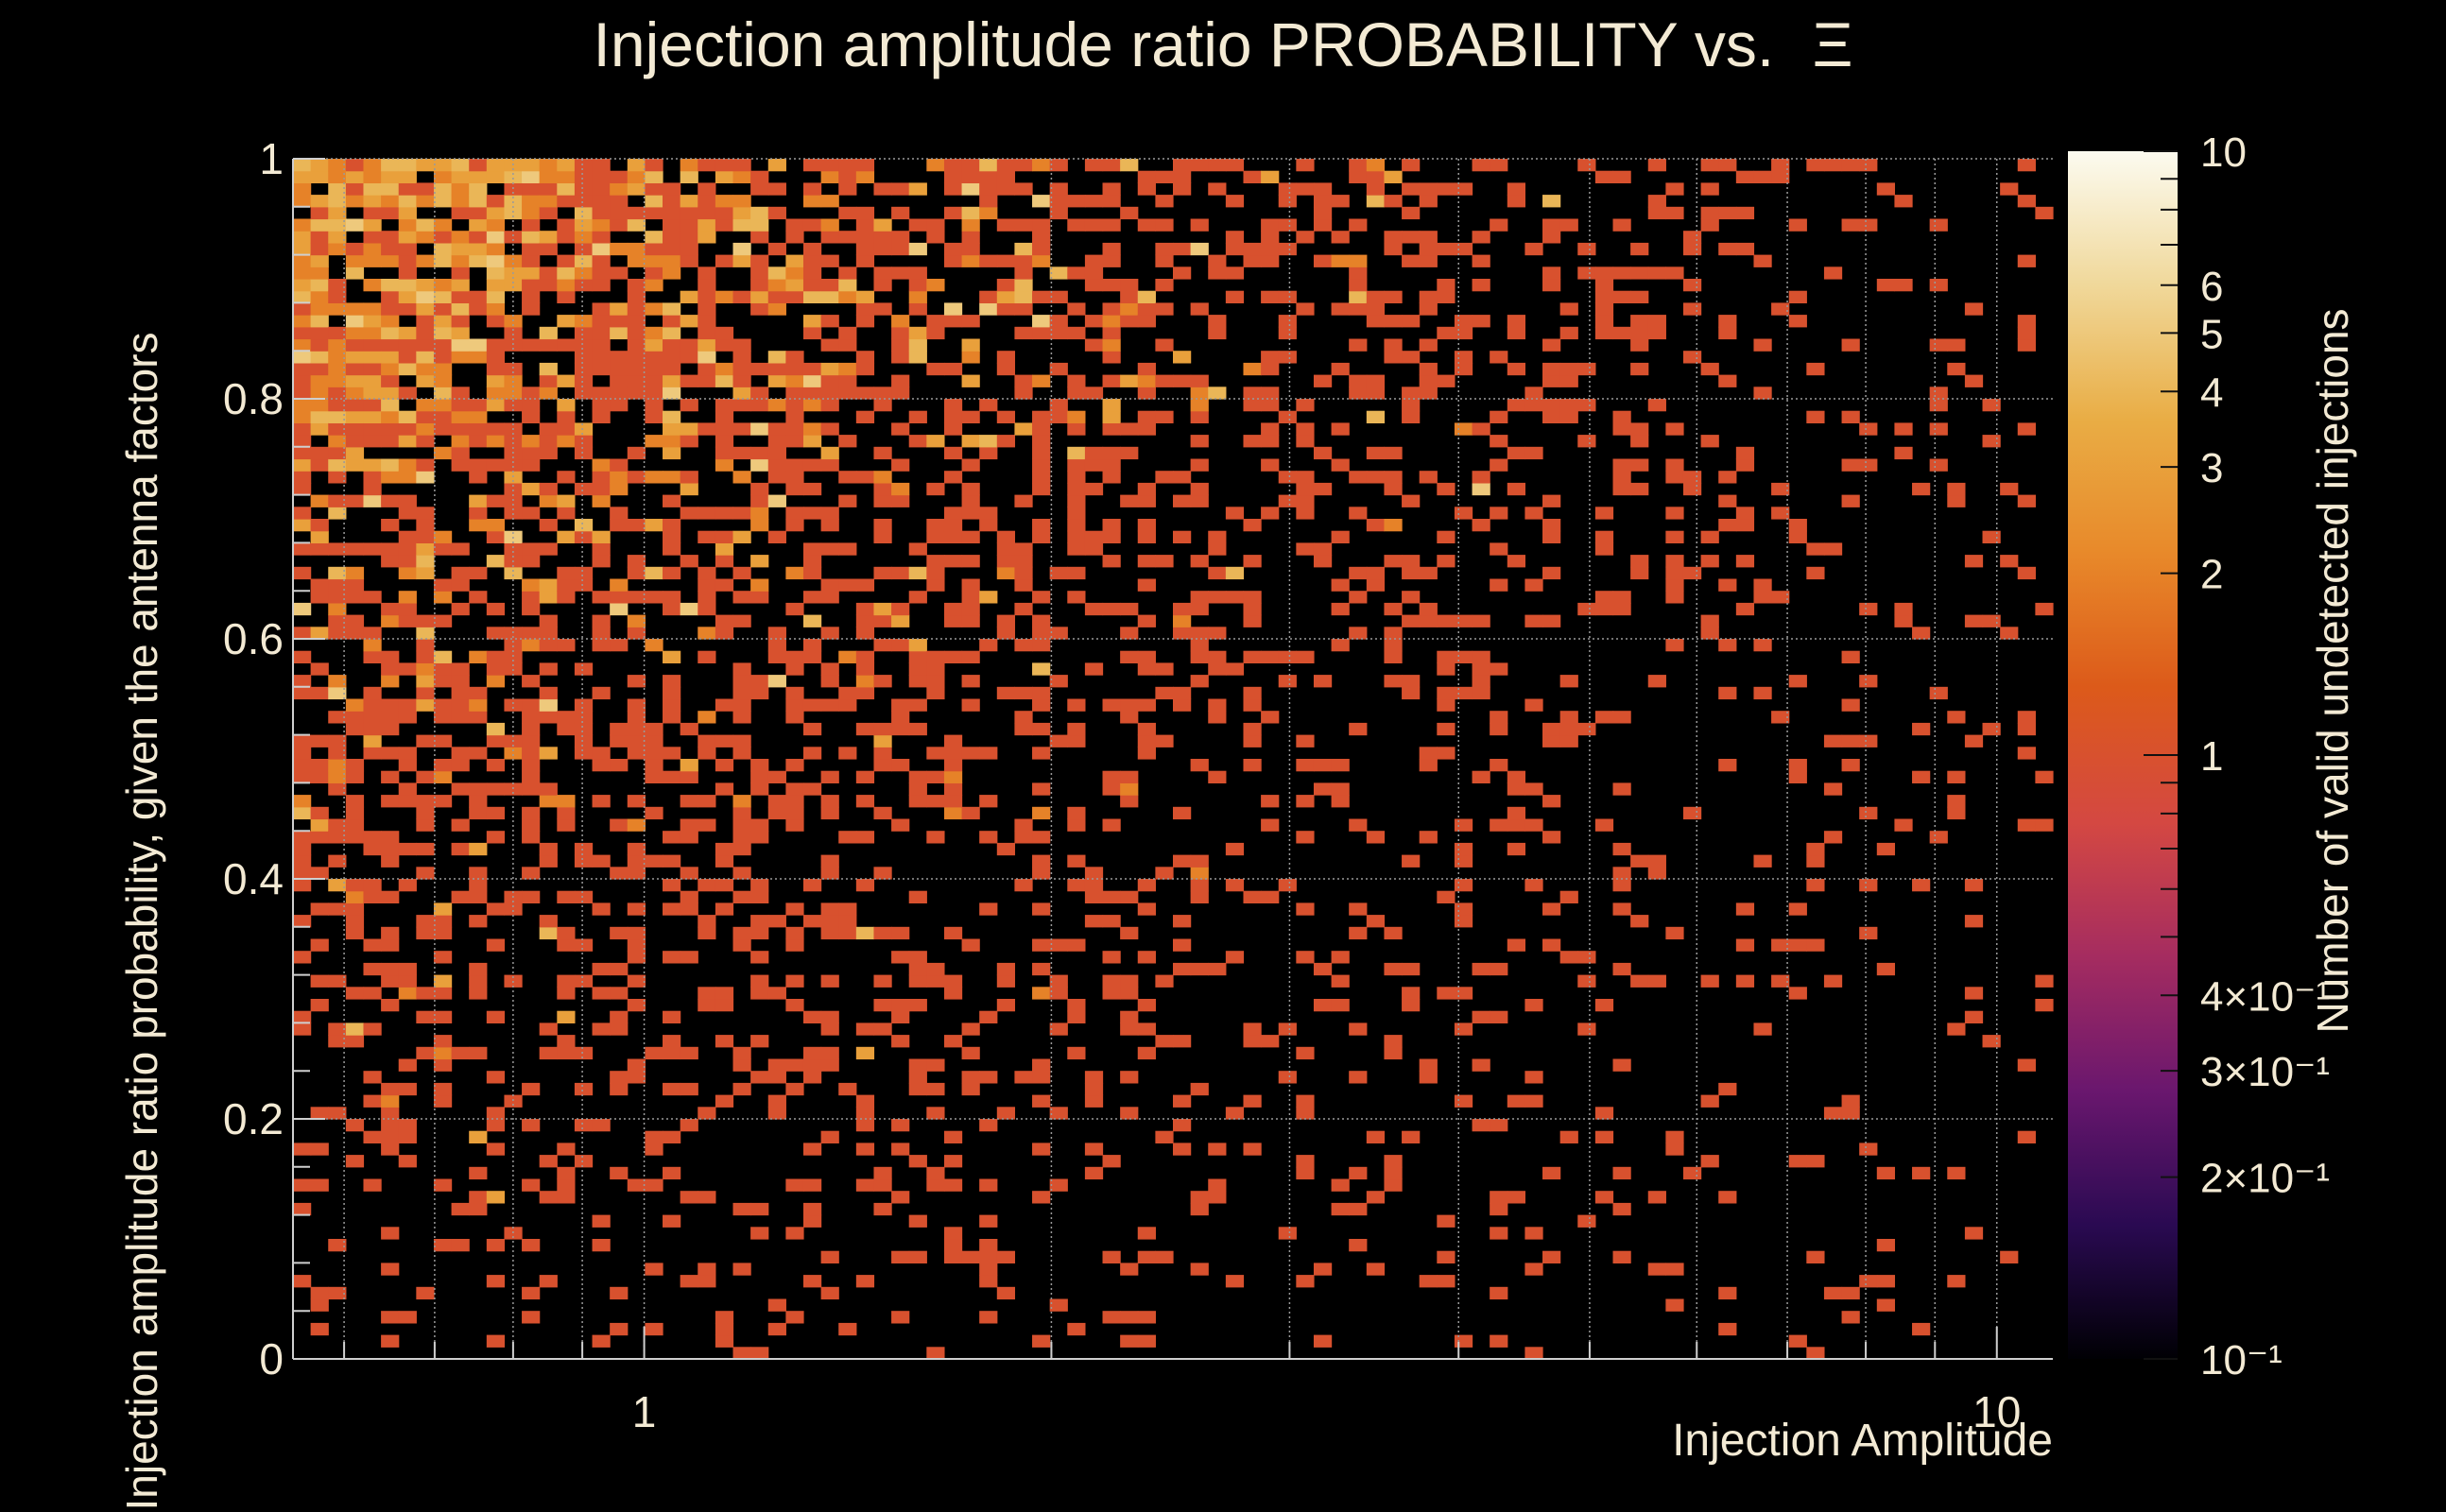  Describe the element at coordinates (271, 158) in the screenshot. I see `y-tick-label: 1` at that location.